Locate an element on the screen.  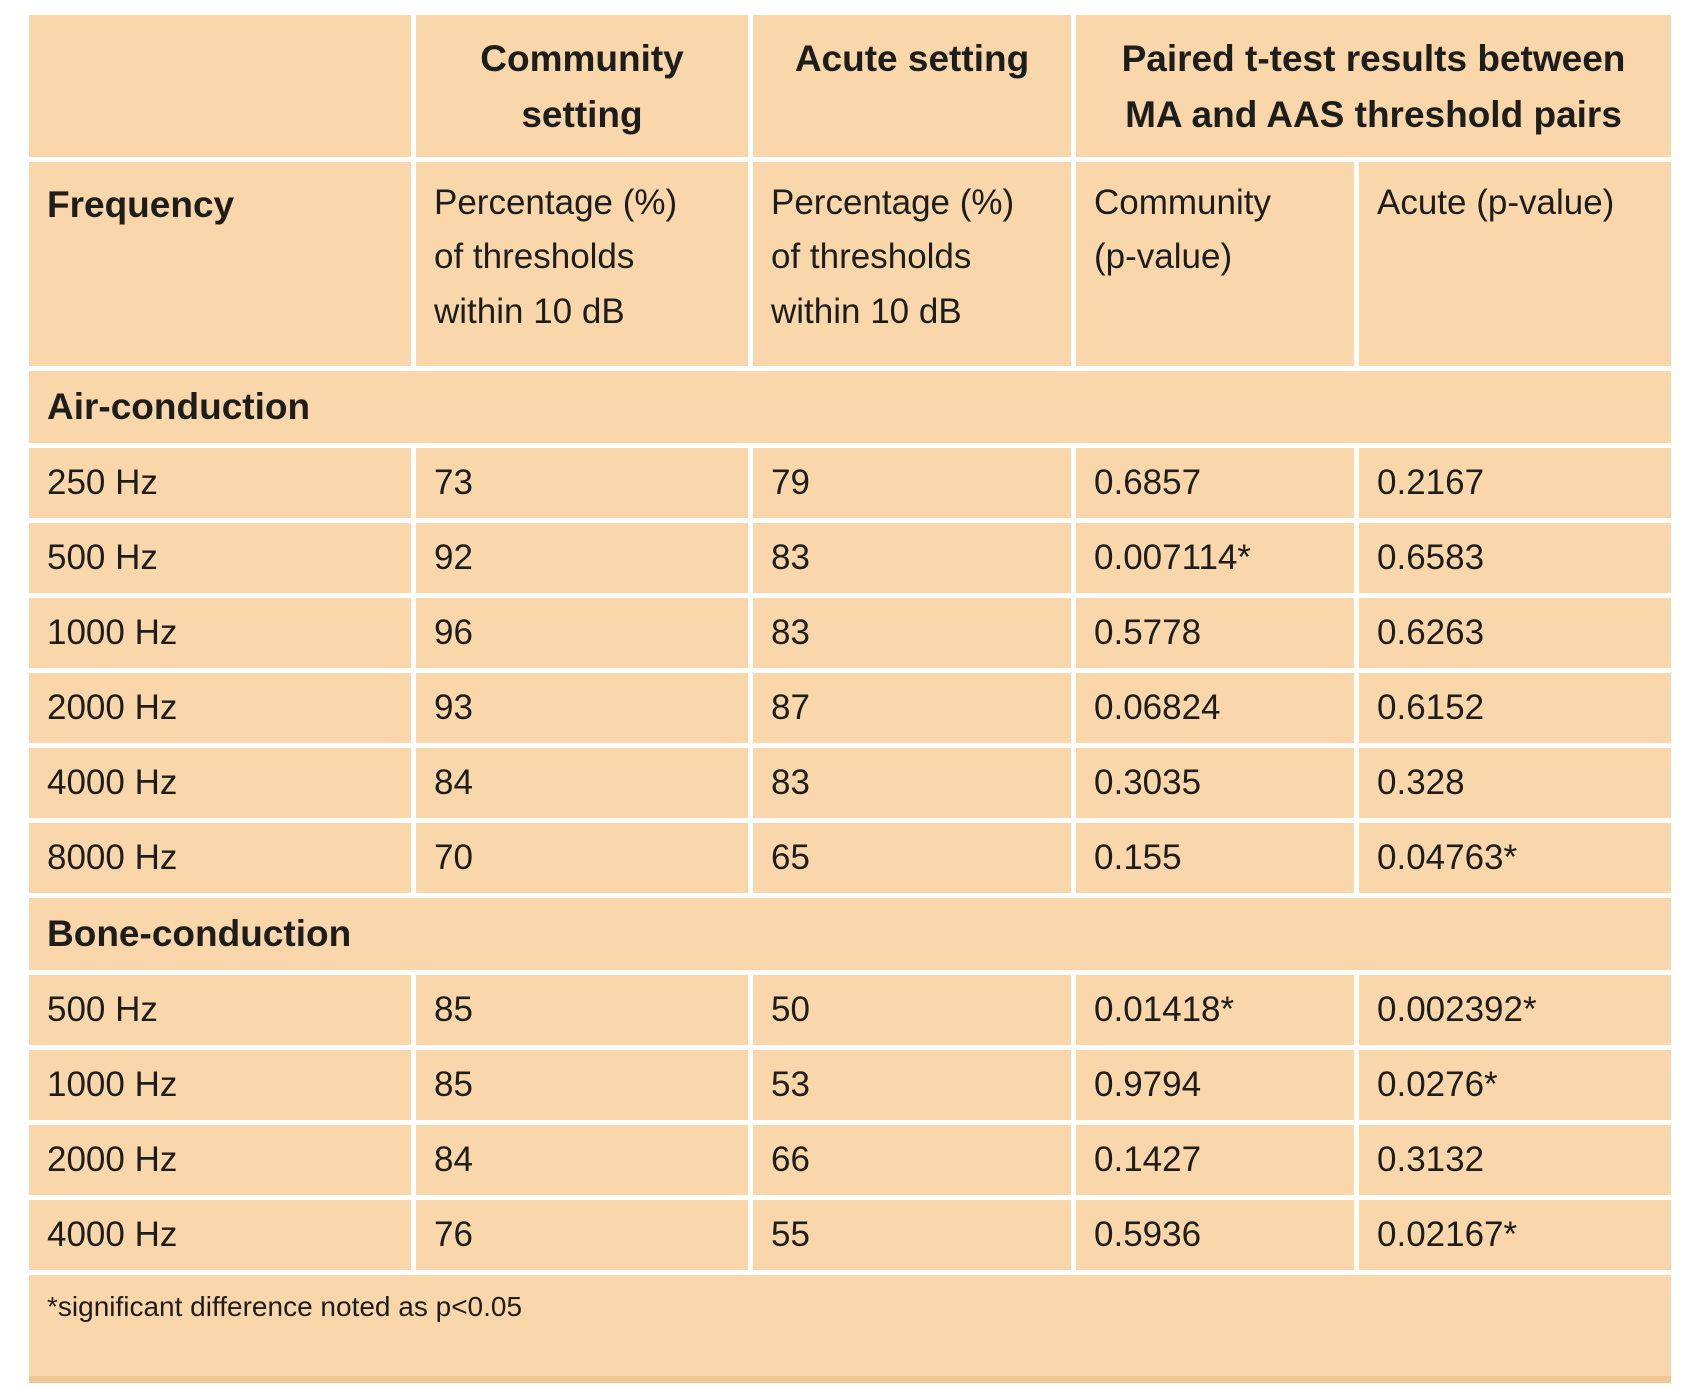
section-row-bone-conduction: Bone-conduction is located at coordinates (850, 934).